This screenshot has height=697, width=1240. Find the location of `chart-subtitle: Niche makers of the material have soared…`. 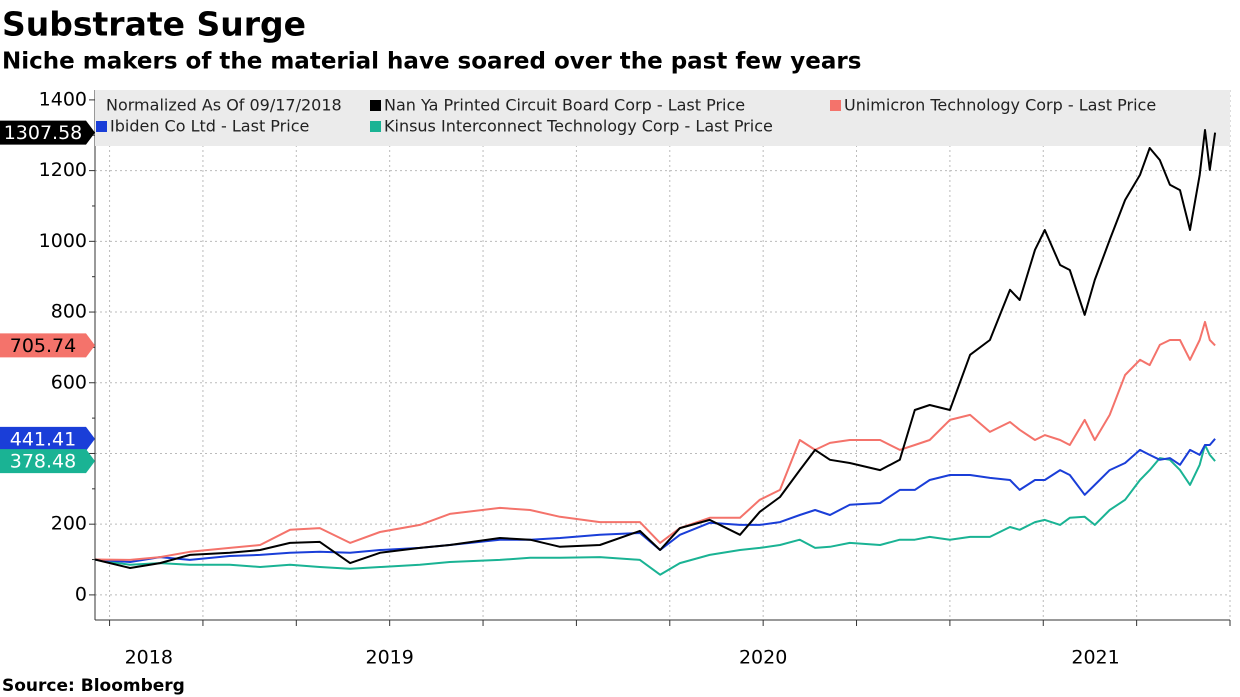

chart-subtitle: Niche makers of the material have soared… is located at coordinates (431, 62).